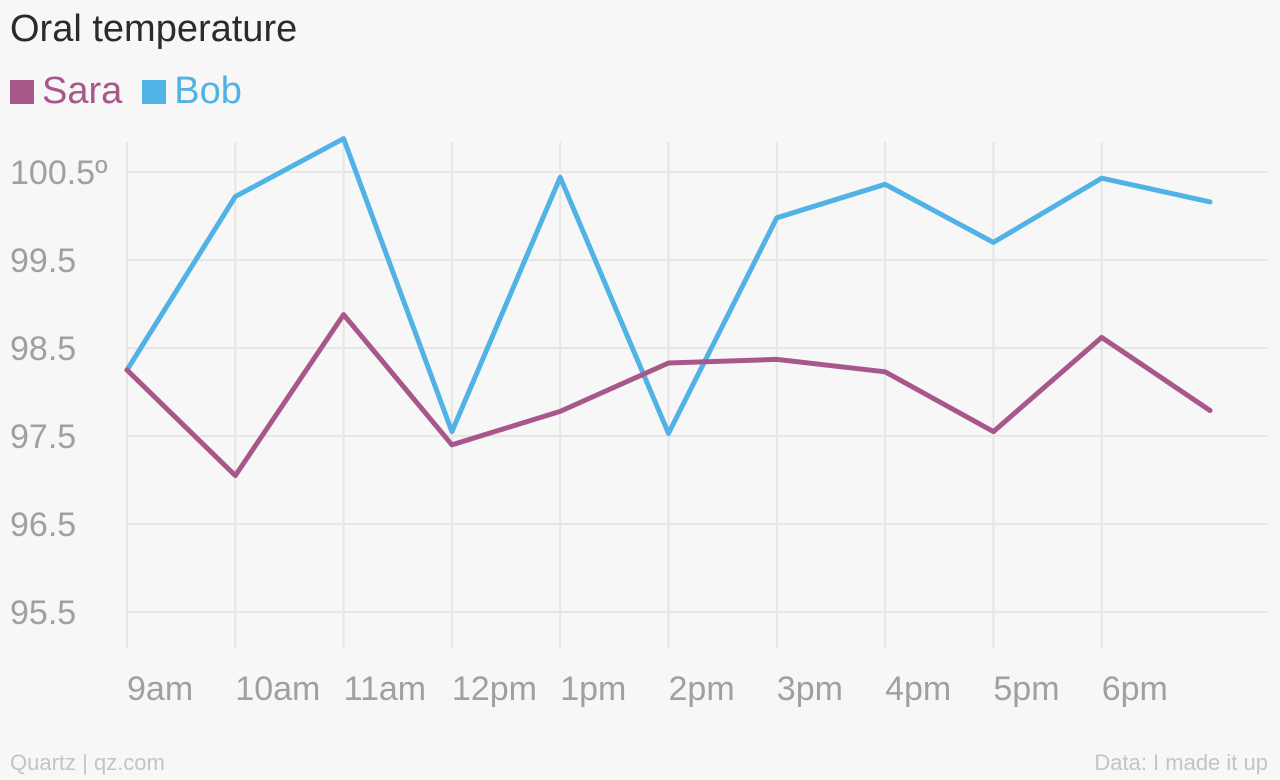 The height and width of the screenshot is (780, 1280). What do you see at coordinates (43, 261) in the screenshot?
I see `y-tick-label: 99.5` at bounding box center [43, 261].